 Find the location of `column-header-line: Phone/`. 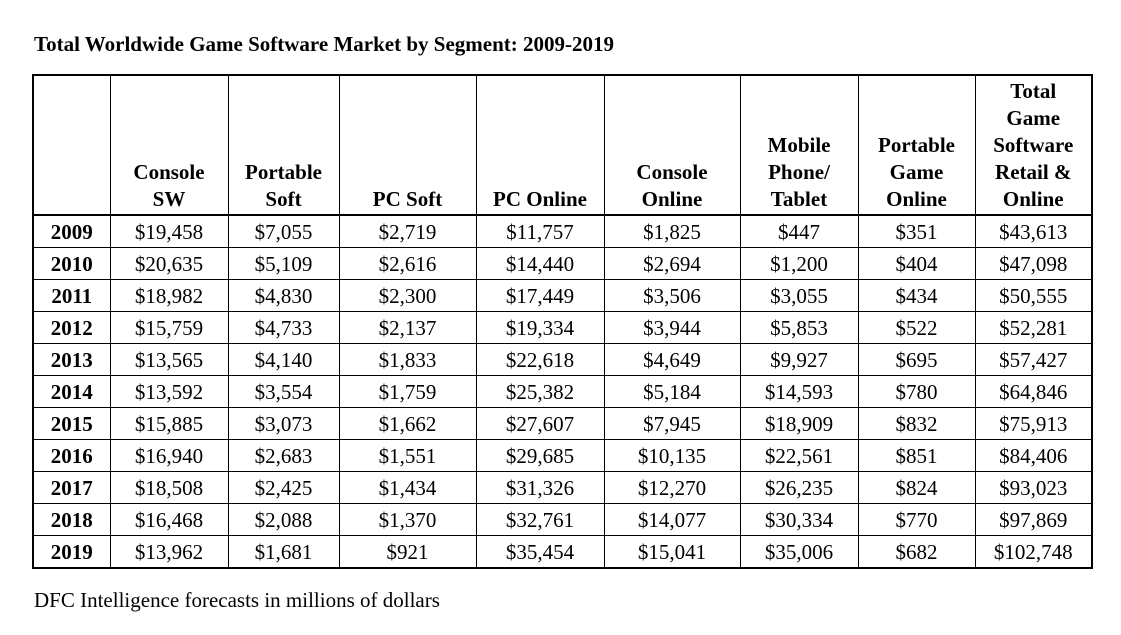

column-header-line: Phone/ is located at coordinates (799, 172).